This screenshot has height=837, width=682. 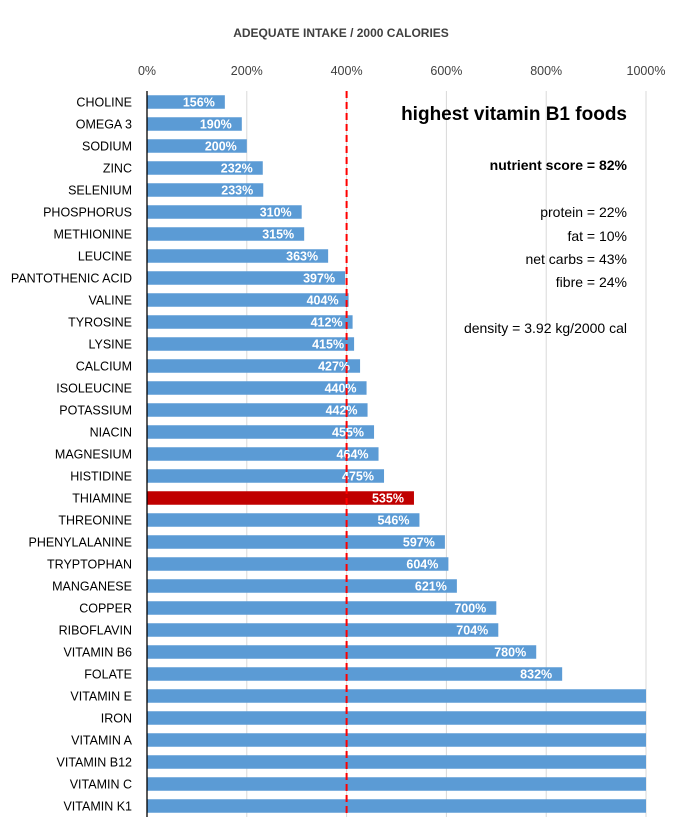 I want to click on category-label: FOLATE, so click(x=108, y=675).